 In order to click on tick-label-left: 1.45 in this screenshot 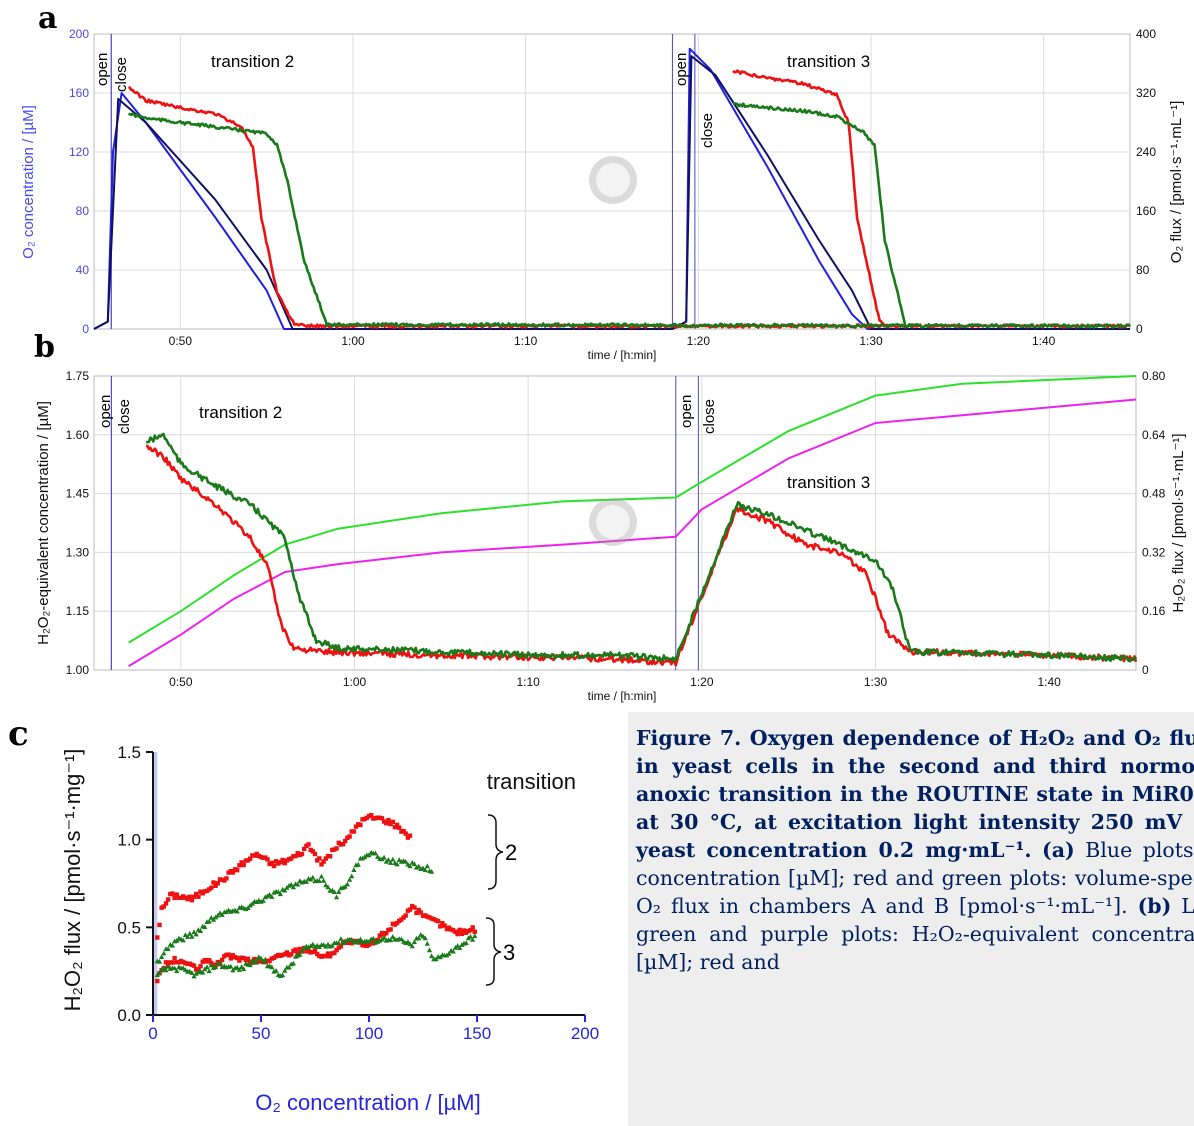, I will do `click(78, 494)`.